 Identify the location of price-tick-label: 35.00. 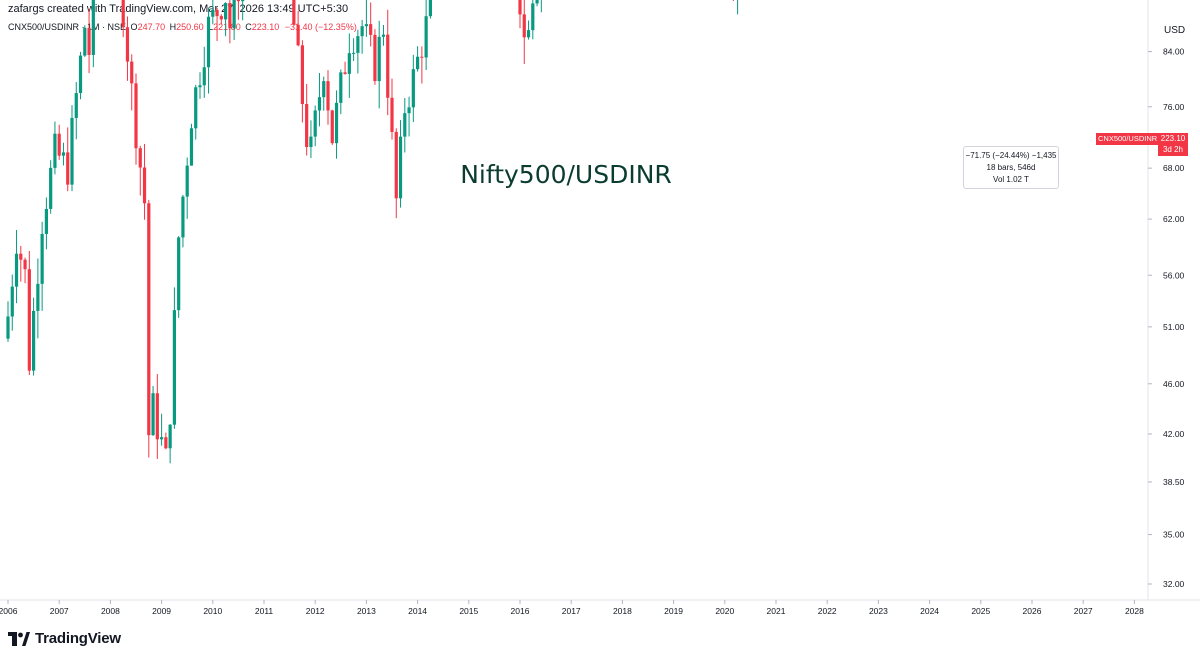
(1174, 535).